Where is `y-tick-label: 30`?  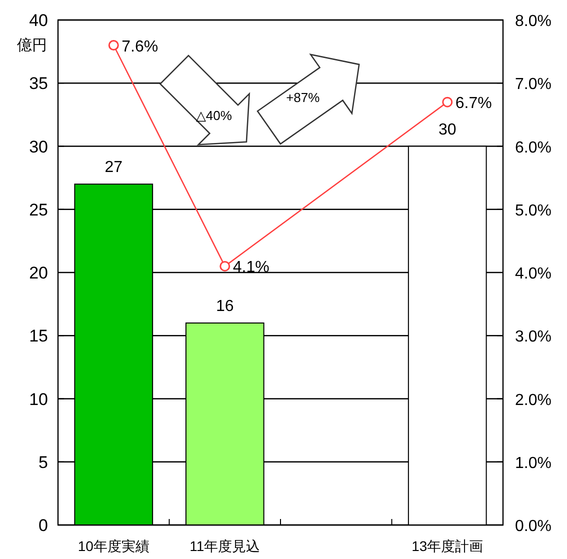
y-tick-label: 30 is located at coordinates (38, 146).